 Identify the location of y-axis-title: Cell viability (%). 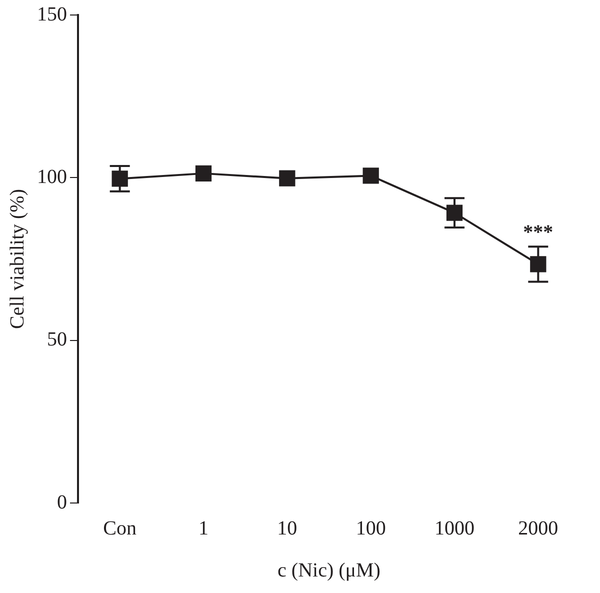
(17, 259).